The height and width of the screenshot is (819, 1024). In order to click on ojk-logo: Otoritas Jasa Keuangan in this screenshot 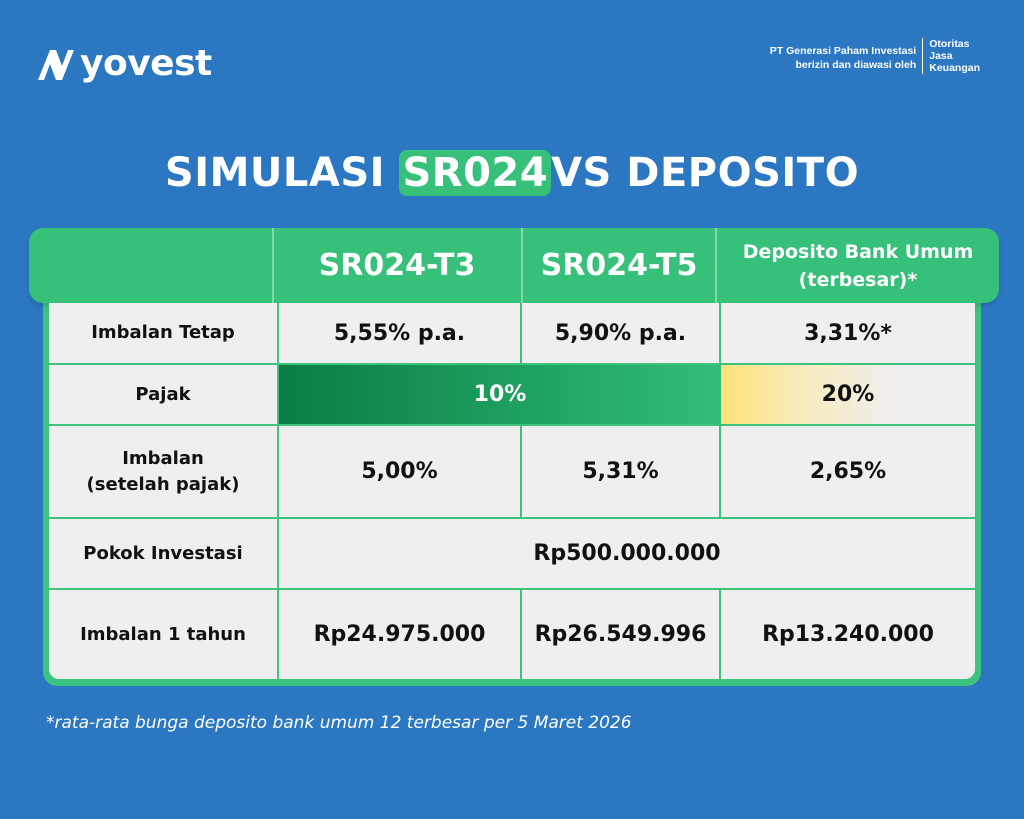, I will do `click(954, 56)`.